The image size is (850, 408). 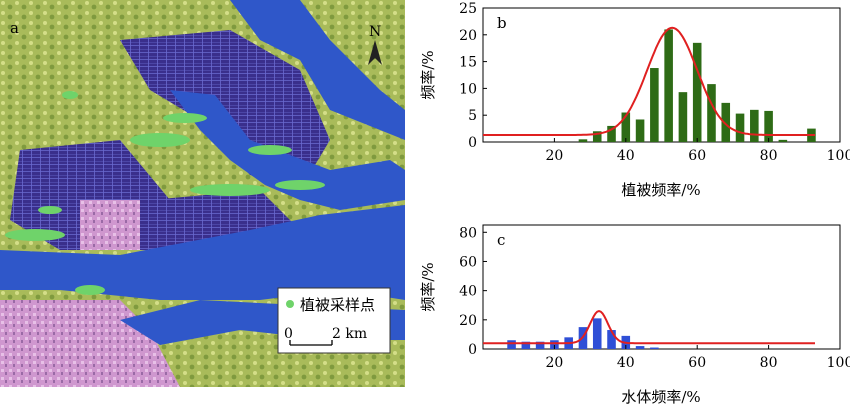 What do you see at coordinates (349, 334) in the screenshot?
I see `scale-value: 2 km` at bounding box center [349, 334].